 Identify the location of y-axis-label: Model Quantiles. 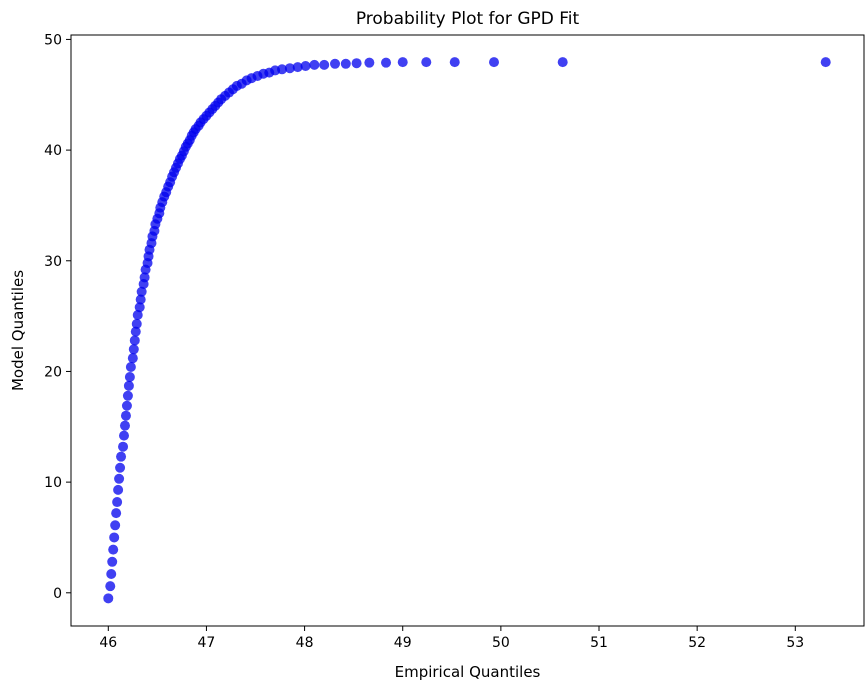
(18, 330).